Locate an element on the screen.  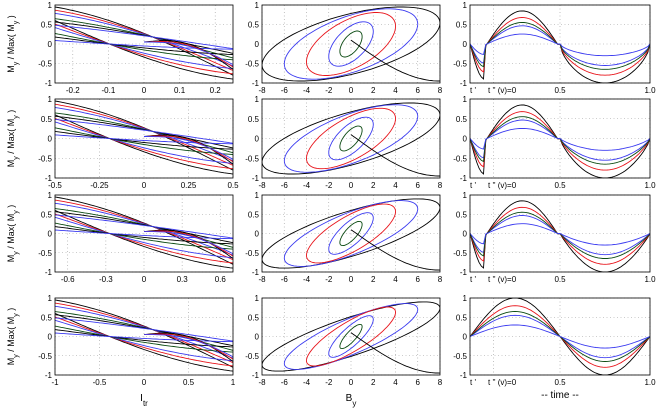
x-tick-label: -6 is located at coordinates (285, 185).